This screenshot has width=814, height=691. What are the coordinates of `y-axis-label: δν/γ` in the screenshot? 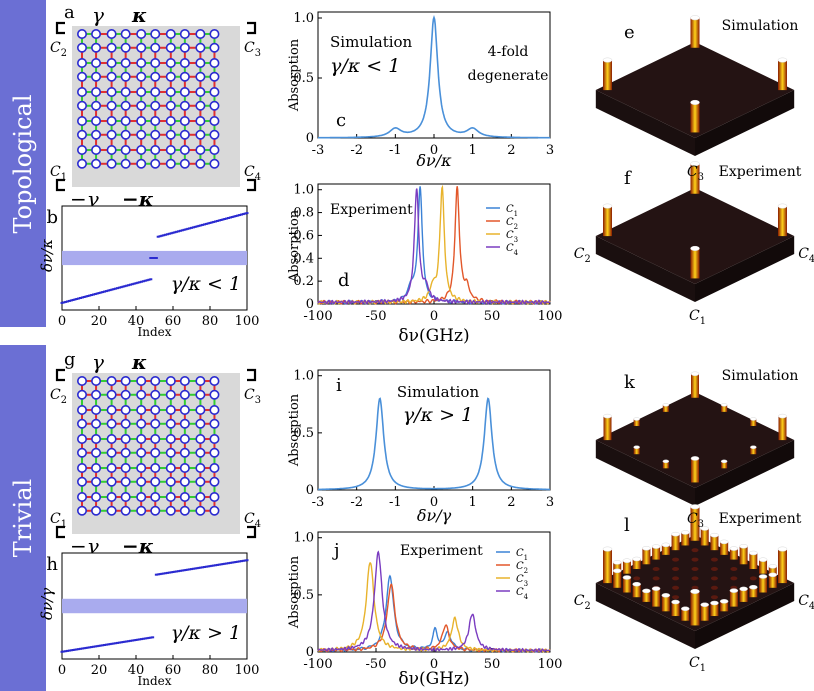 It's located at (47, 604).